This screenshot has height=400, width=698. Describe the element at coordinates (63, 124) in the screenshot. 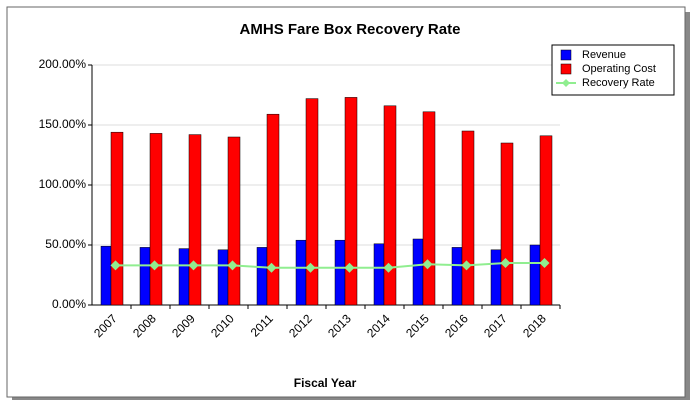

I see `y-tick-label: 150.00%` at that location.